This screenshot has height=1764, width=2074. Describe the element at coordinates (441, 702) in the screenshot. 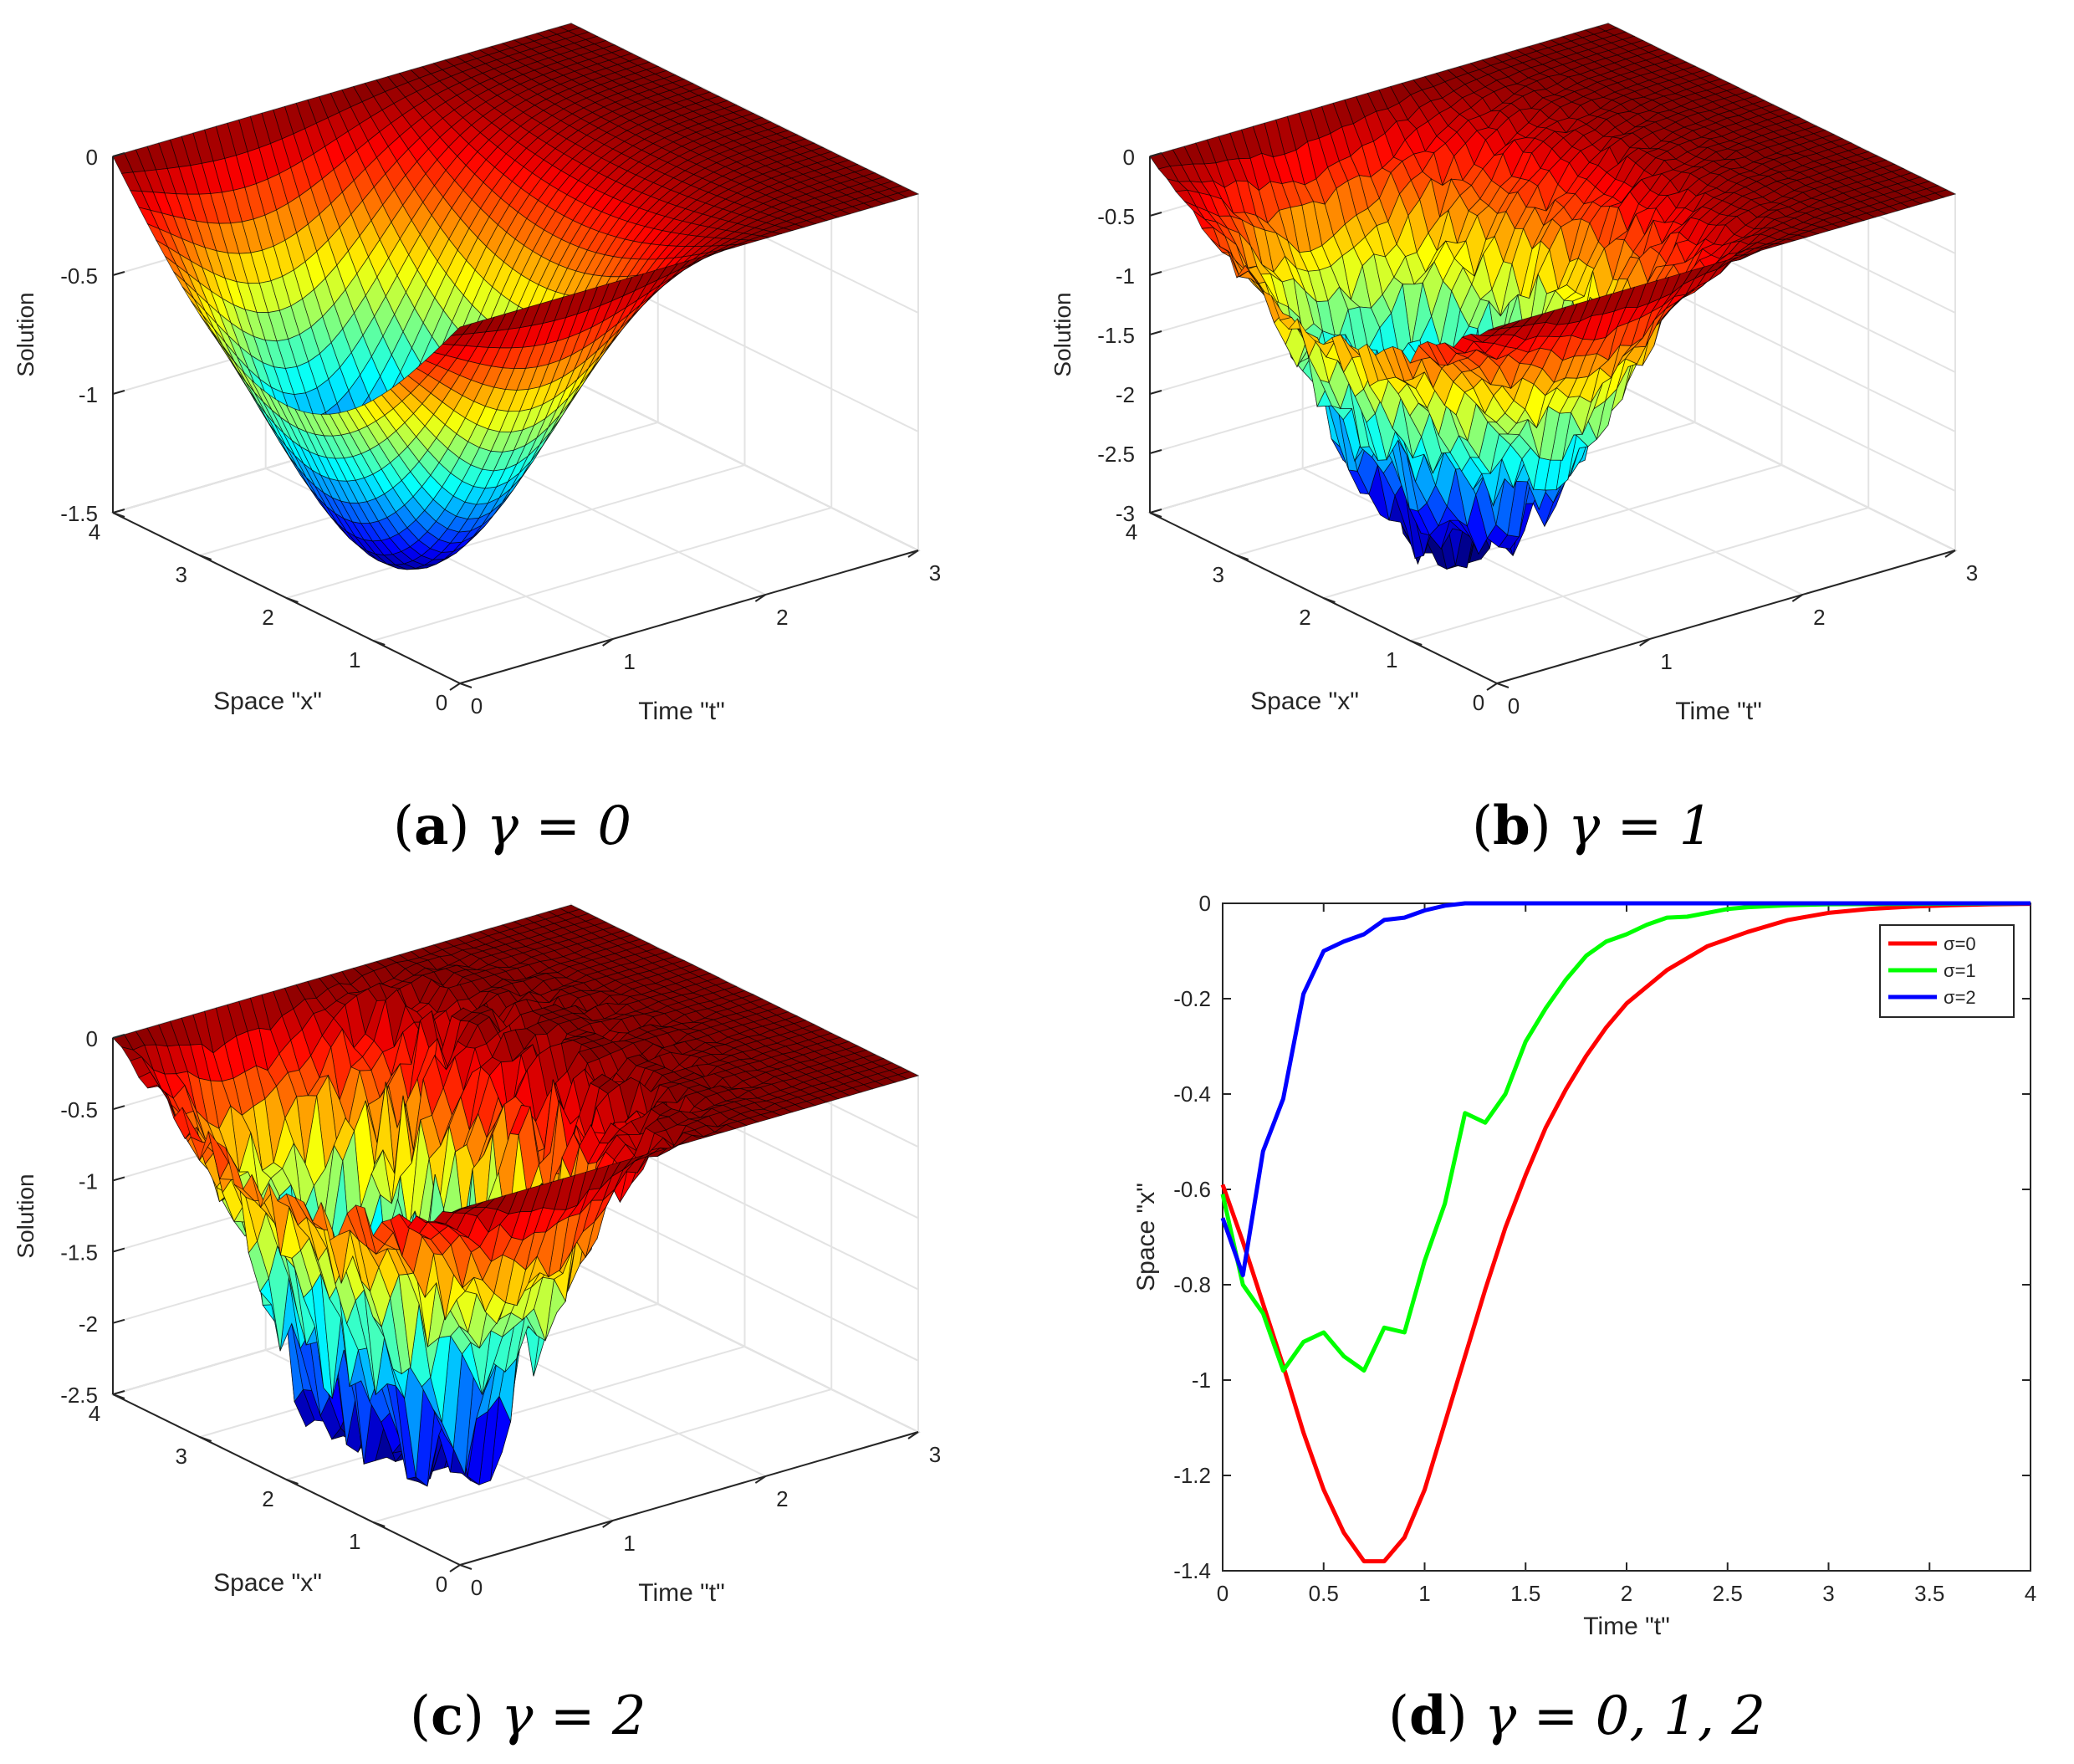

I see `x-tick-label: 0` at that location.